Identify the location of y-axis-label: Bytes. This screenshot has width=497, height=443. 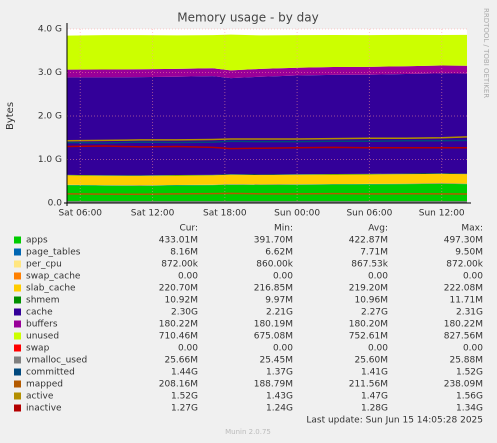
(10, 116).